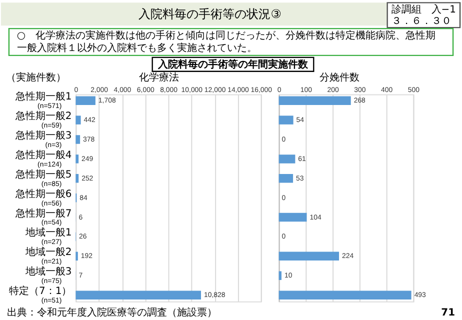 This screenshot has height=320, width=462. I want to click on text: 診調組 入−1 ３．６．３０, so click(423, 16).